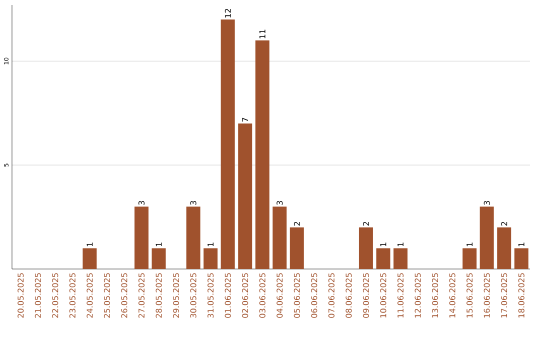 The height and width of the screenshot is (340, 540). Describe the element at coordinates (159, 295) in the screenshot. I see `x-tick-label: 28.05.2025` at that location.